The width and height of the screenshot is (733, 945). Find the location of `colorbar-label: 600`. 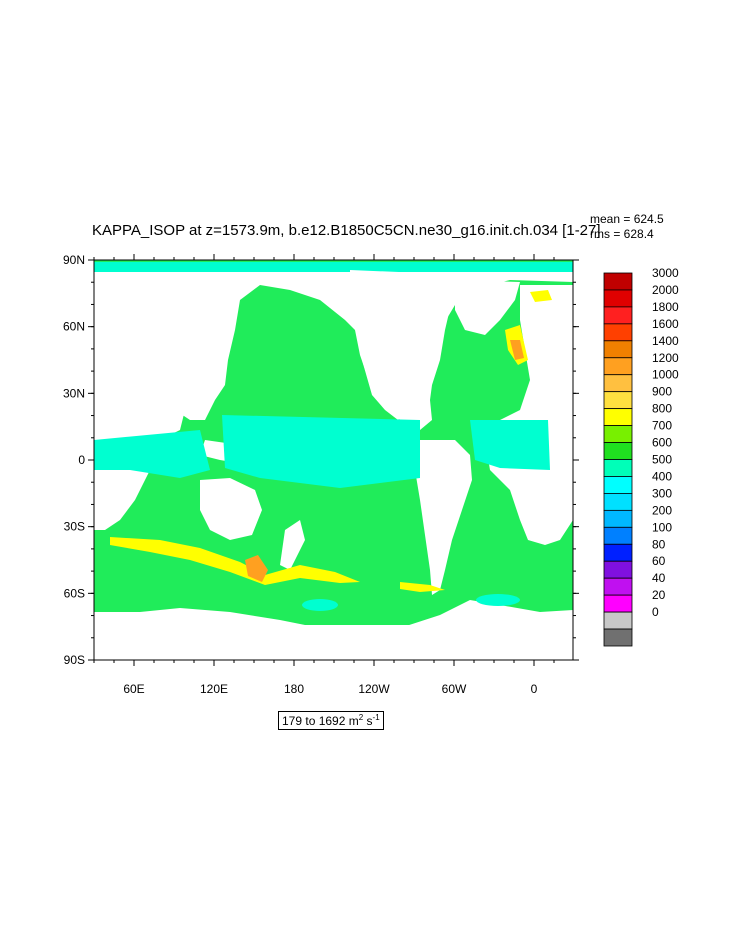

colorbar-label: 600 is located at coordinates (662, 443).